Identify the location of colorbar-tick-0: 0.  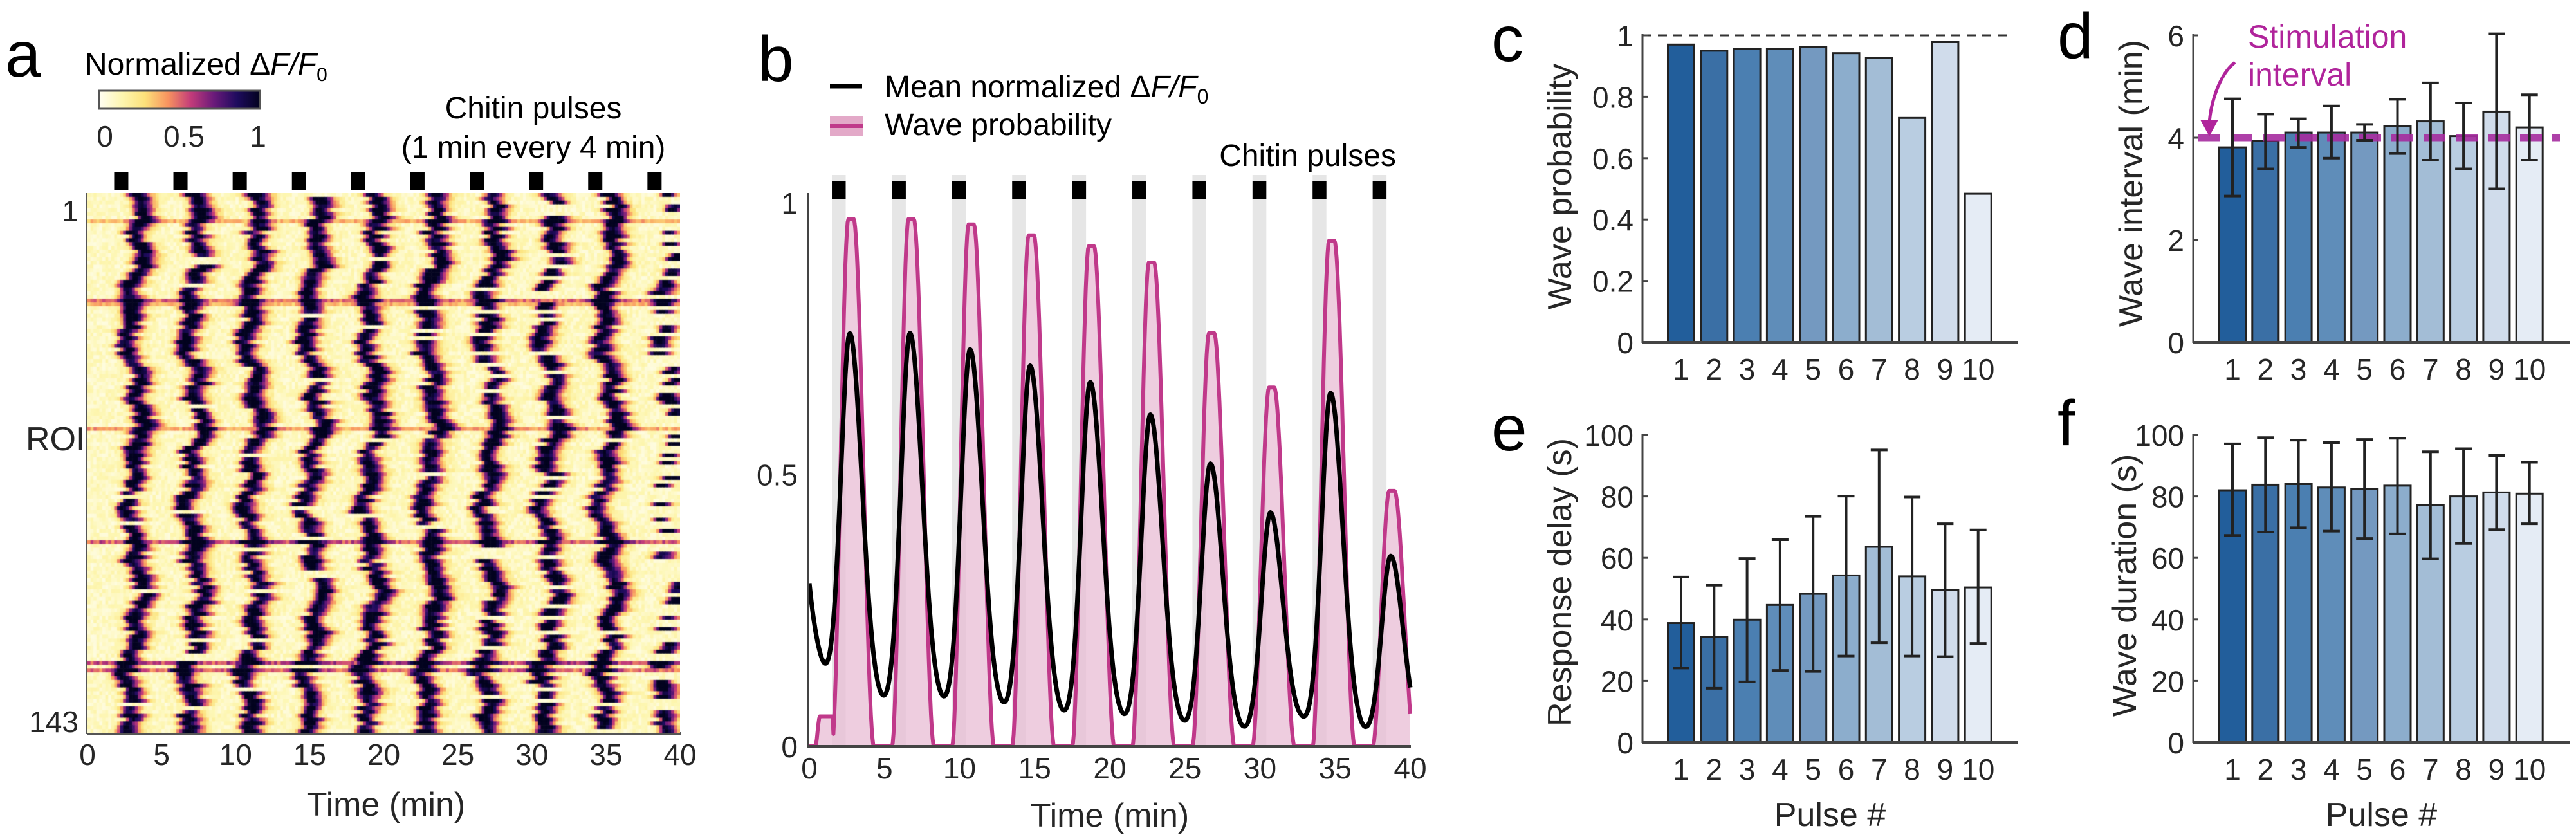
(105, 136).